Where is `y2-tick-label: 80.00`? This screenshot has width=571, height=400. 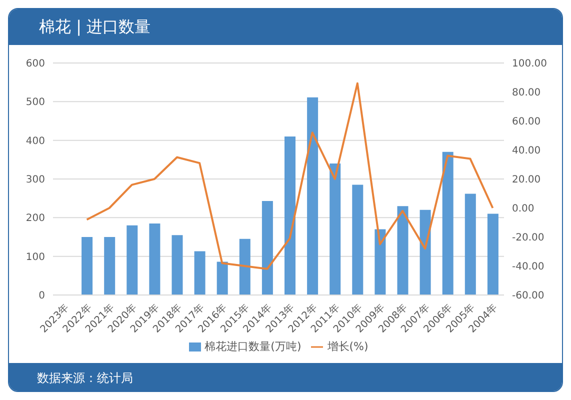 y2-tick-label: 80.00 is located at coordinates (526, 93).